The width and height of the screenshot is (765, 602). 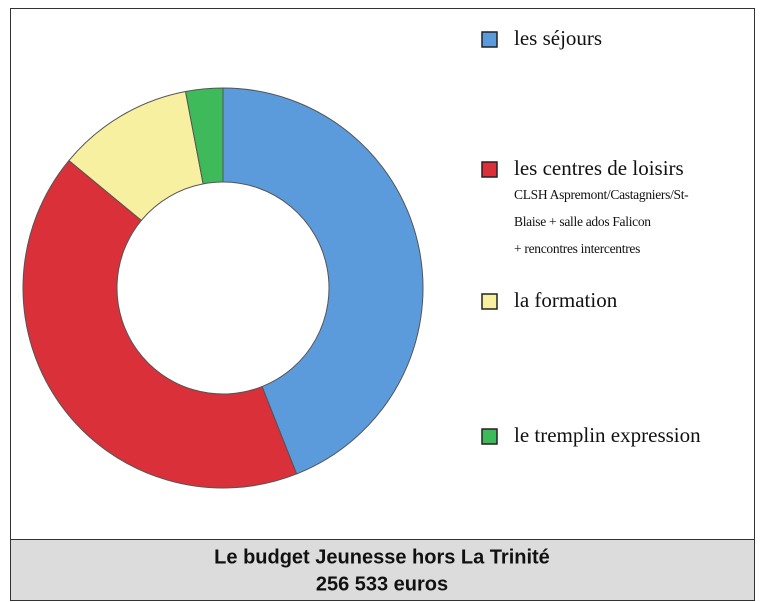 What do you see at coordinates (607, 435) in the screenshot?
I see `legend-label: le tremplin expression` at bounding box center [607, 435].